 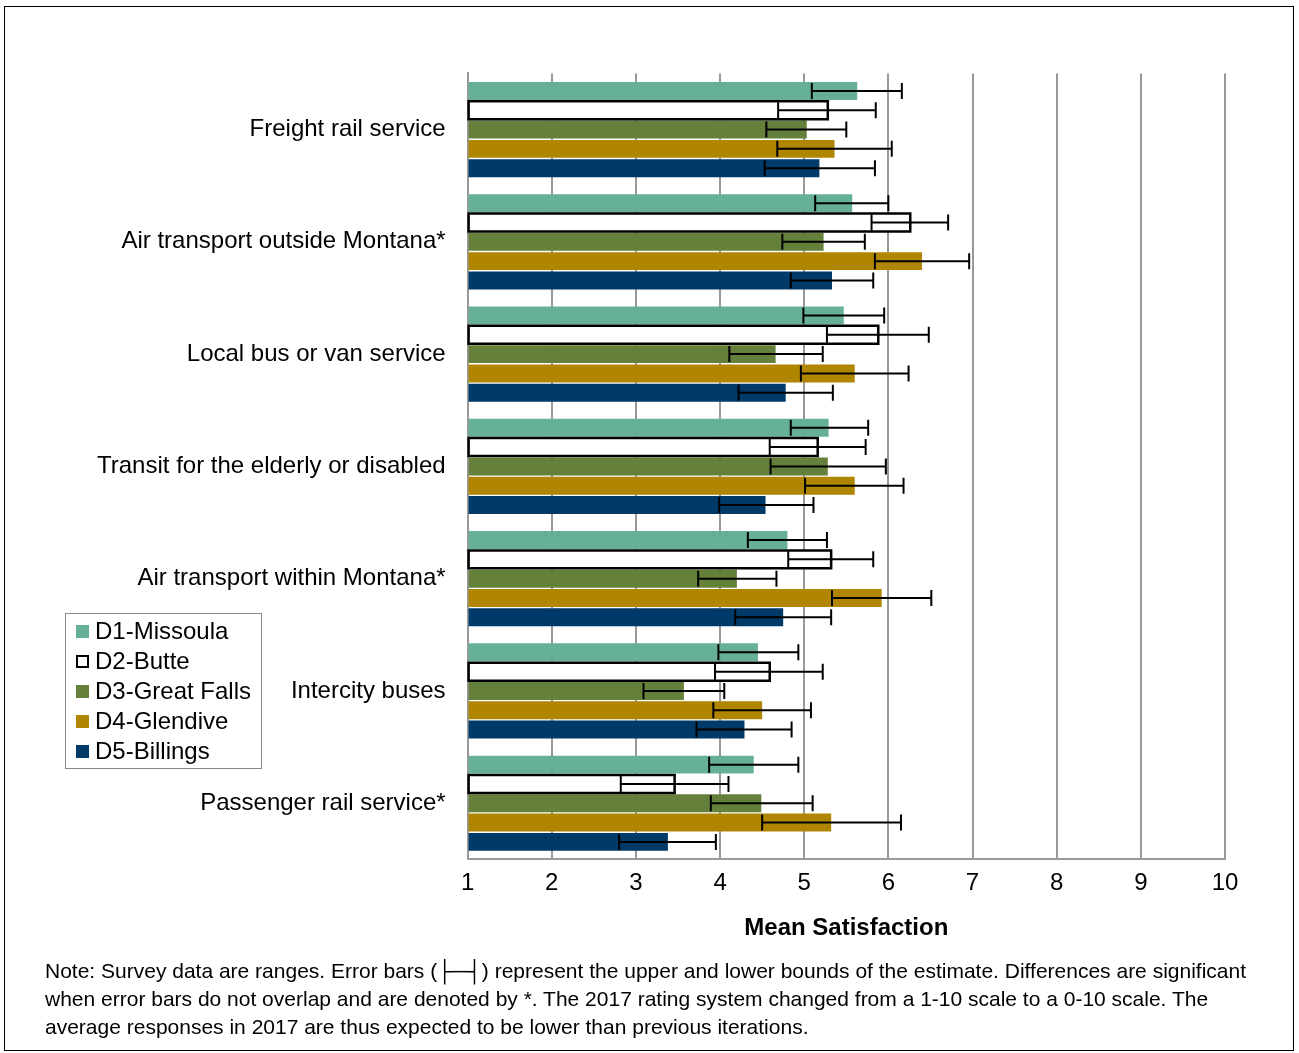 I want to click on x-tick-label: 2, so click(x=552, y=882).